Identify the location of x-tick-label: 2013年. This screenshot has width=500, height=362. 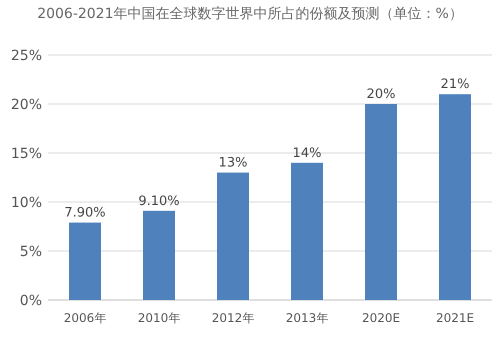
(307, 318).